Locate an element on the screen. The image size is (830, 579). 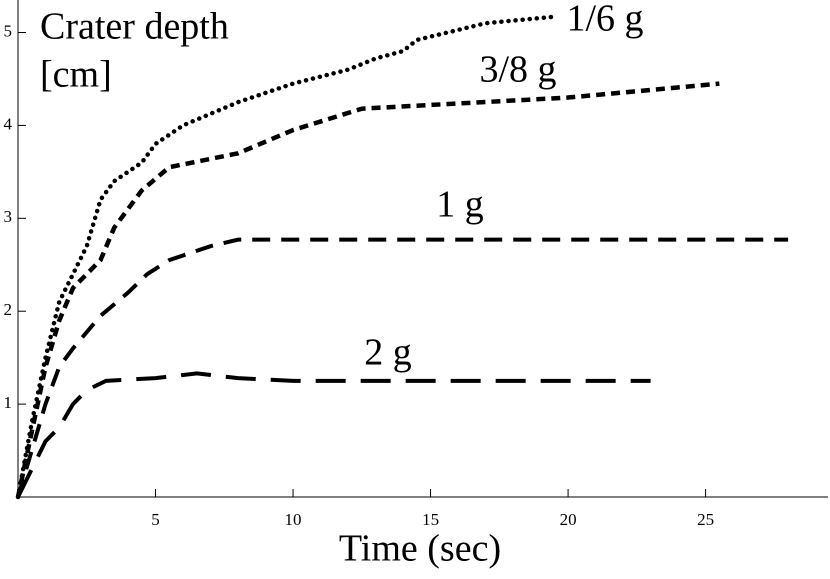
y-axis-label: [cm] is located at coordinates (76, 75).